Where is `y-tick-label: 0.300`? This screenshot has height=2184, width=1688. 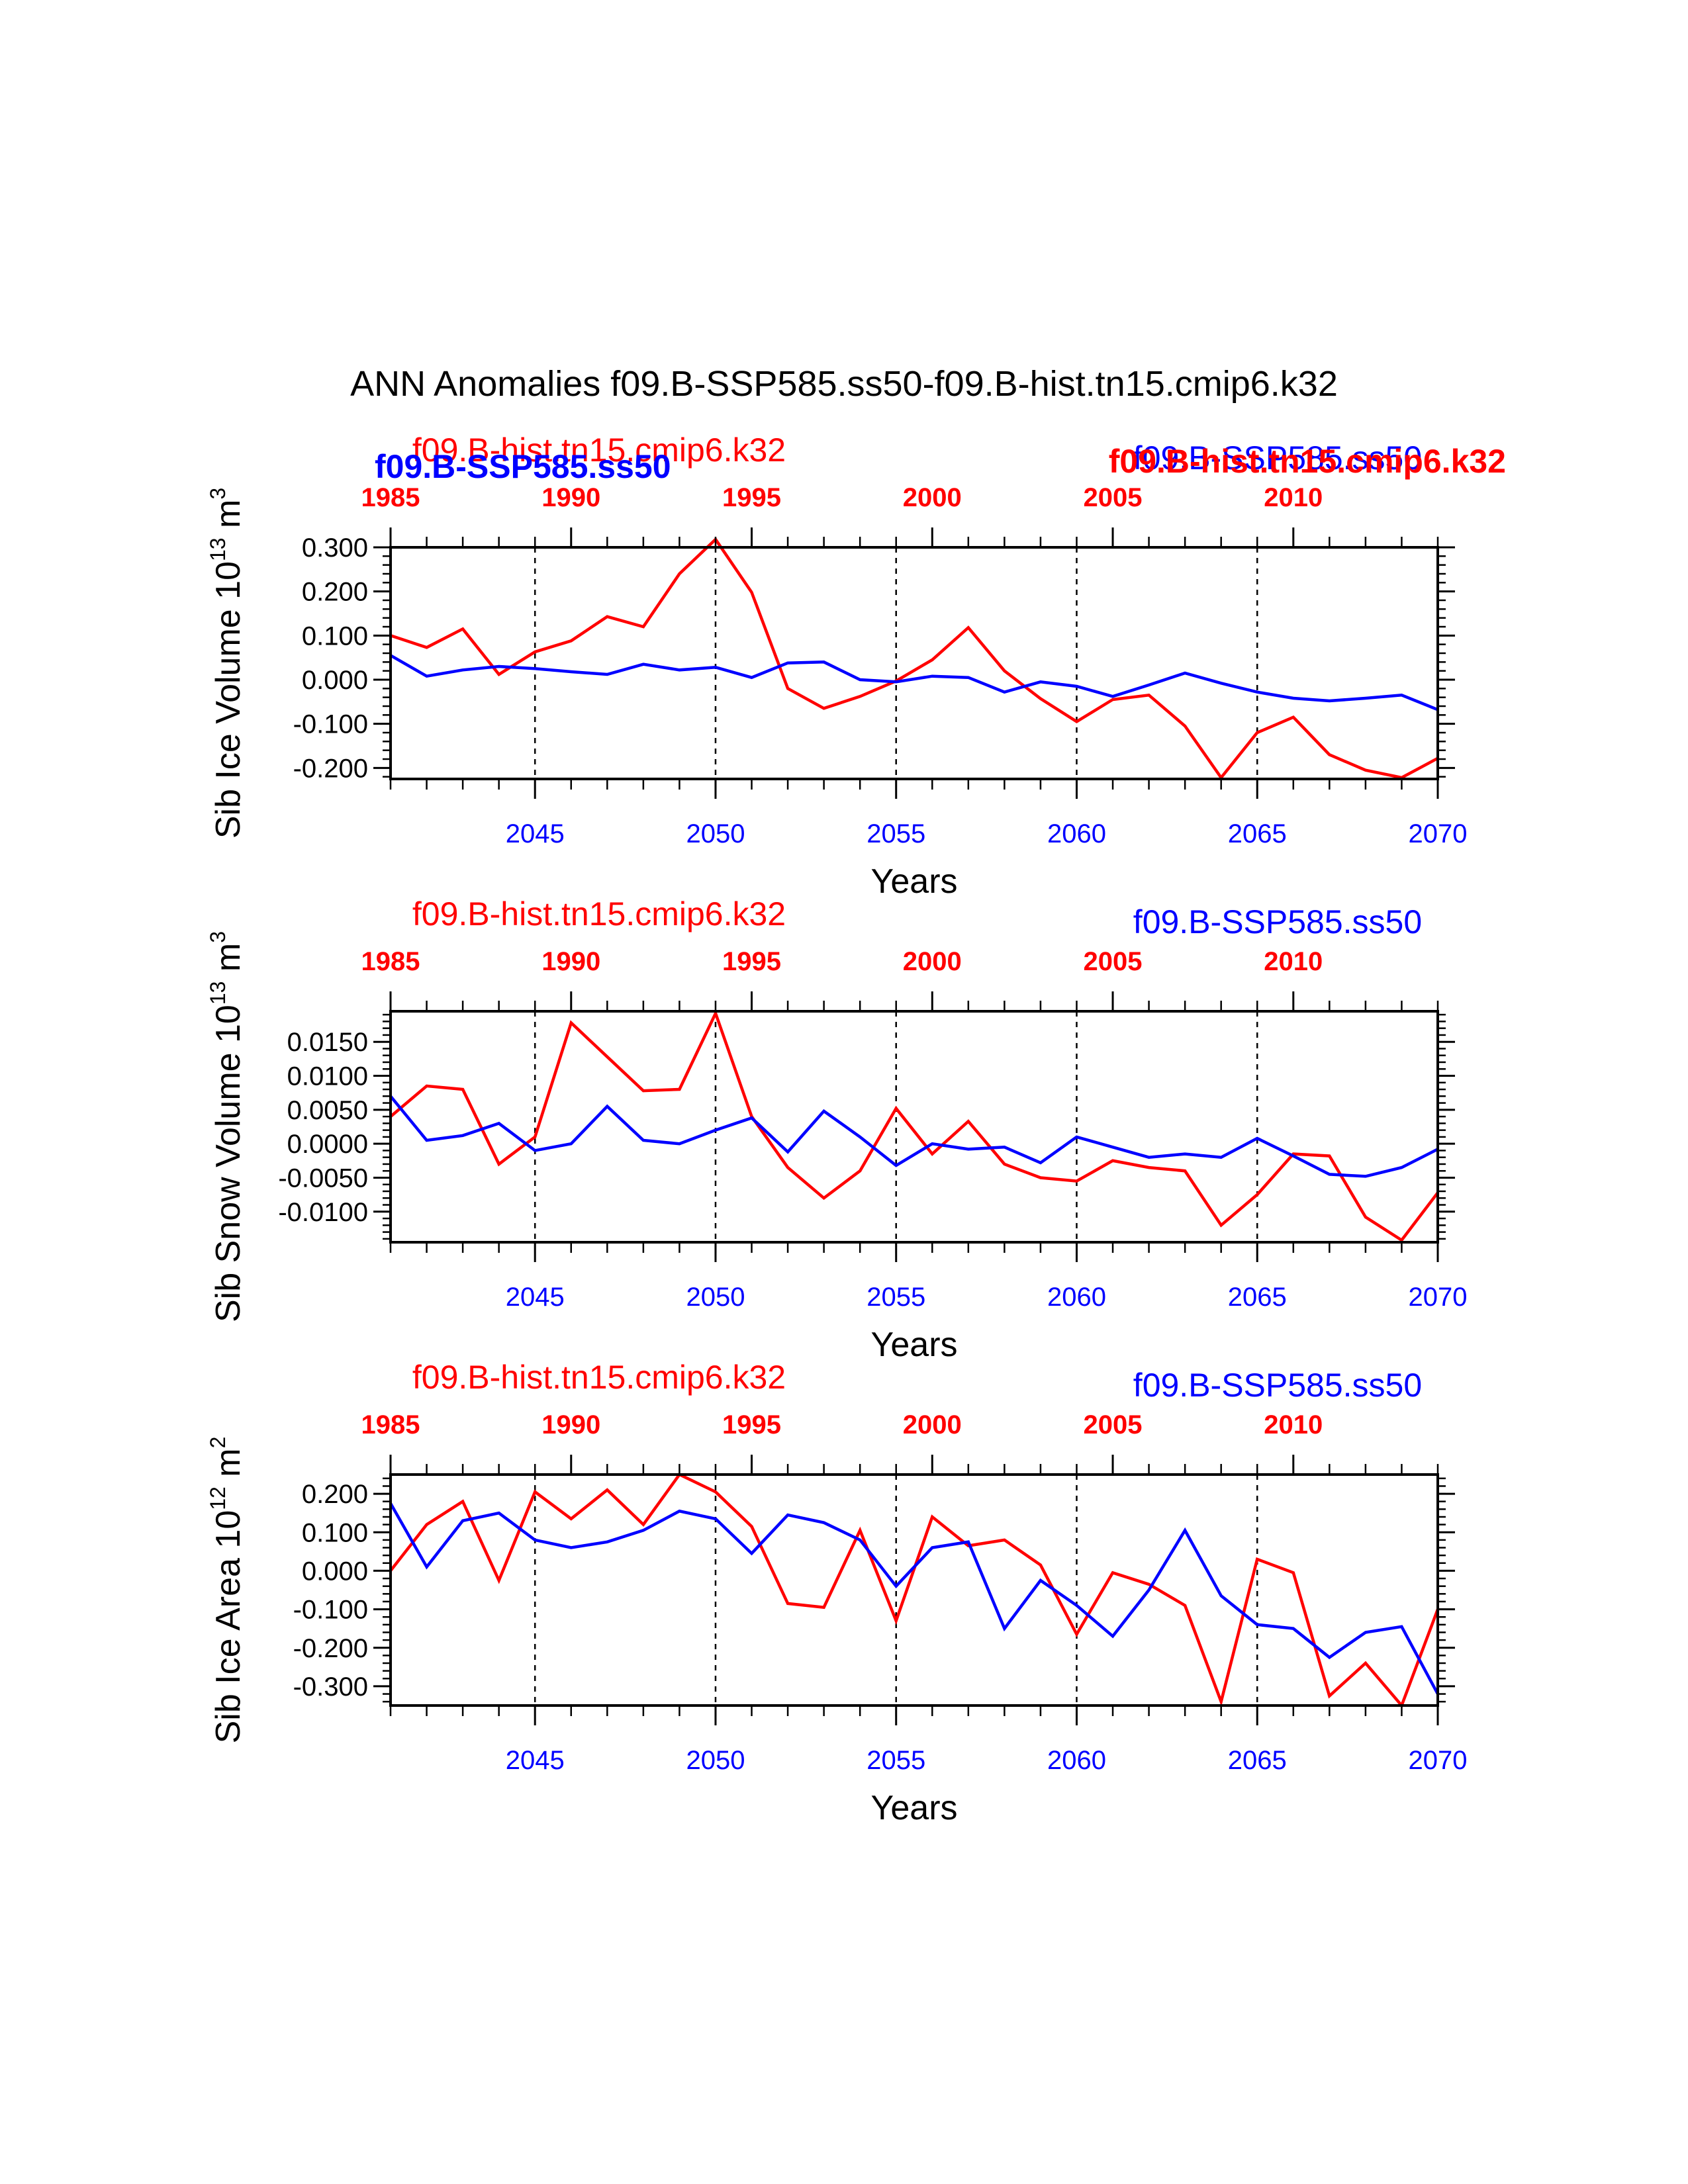 y-tick-label: 0.300 is located at coordinates (335, 548).